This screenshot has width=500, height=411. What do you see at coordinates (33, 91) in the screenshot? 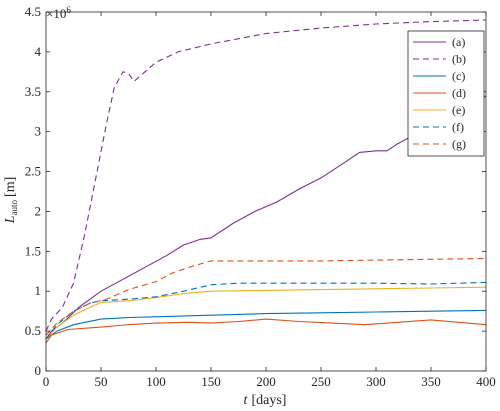
I see `y-tick-label: 3.5` at bounding box center [33, 91].